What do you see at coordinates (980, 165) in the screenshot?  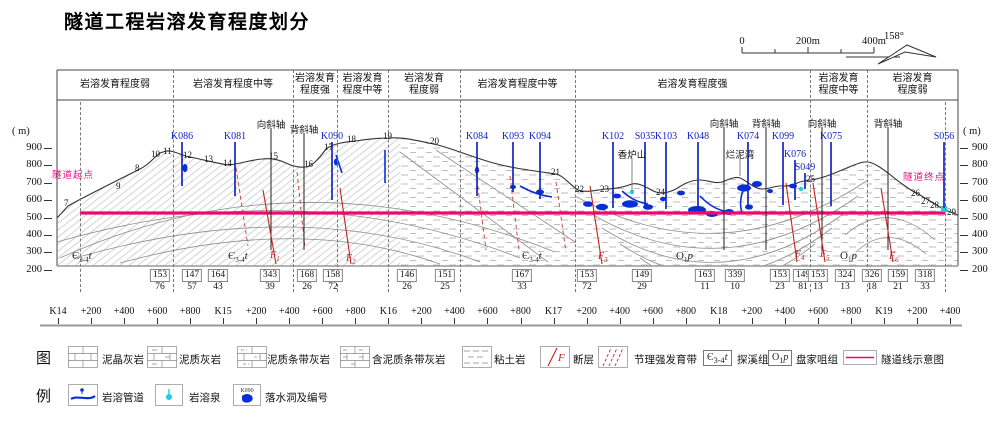 I see `elev-label-right: 800` at bounding box center [980, 165].